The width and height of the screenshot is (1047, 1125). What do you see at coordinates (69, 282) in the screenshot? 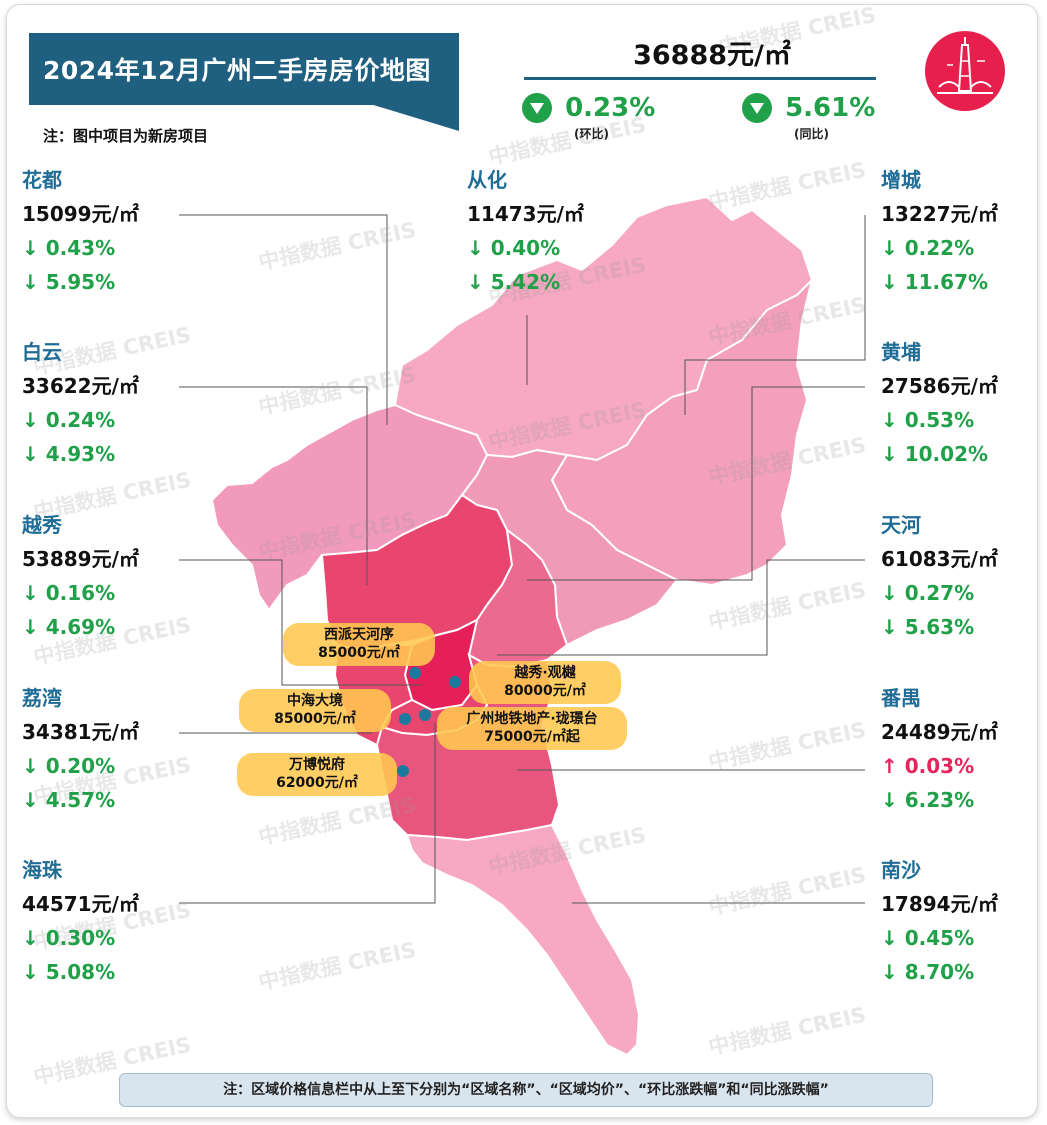
I see `district-yoy: ↓ 5.95%` at bounding box center [69, 282].